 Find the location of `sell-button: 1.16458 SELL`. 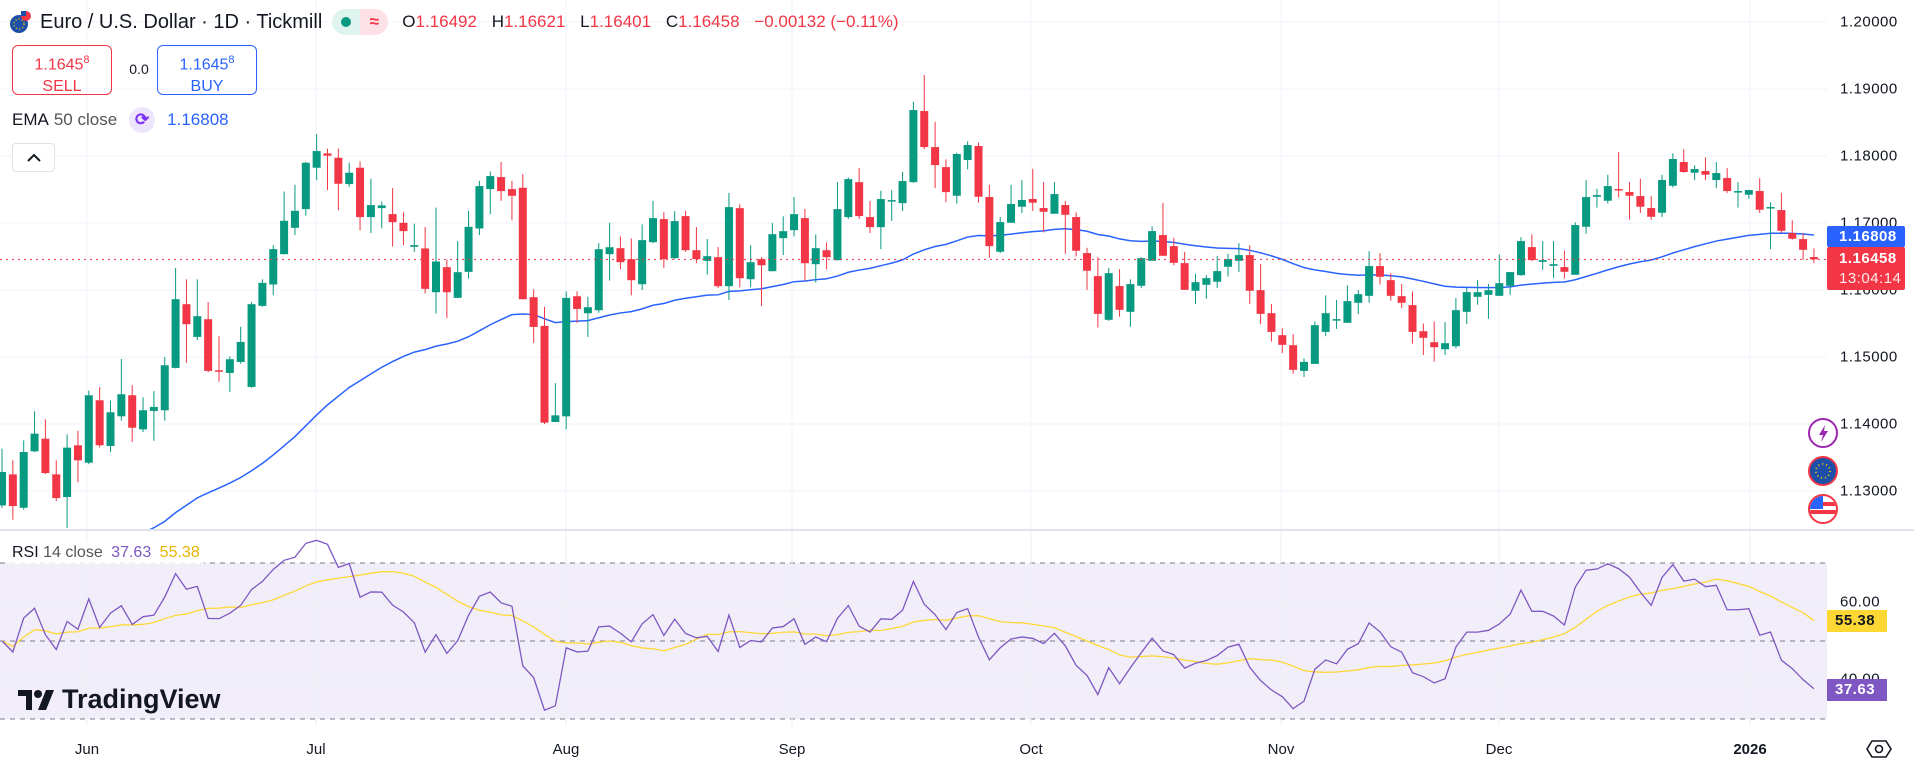

sell-button: 1.16458 SELL is located at coordinates (62, 70).